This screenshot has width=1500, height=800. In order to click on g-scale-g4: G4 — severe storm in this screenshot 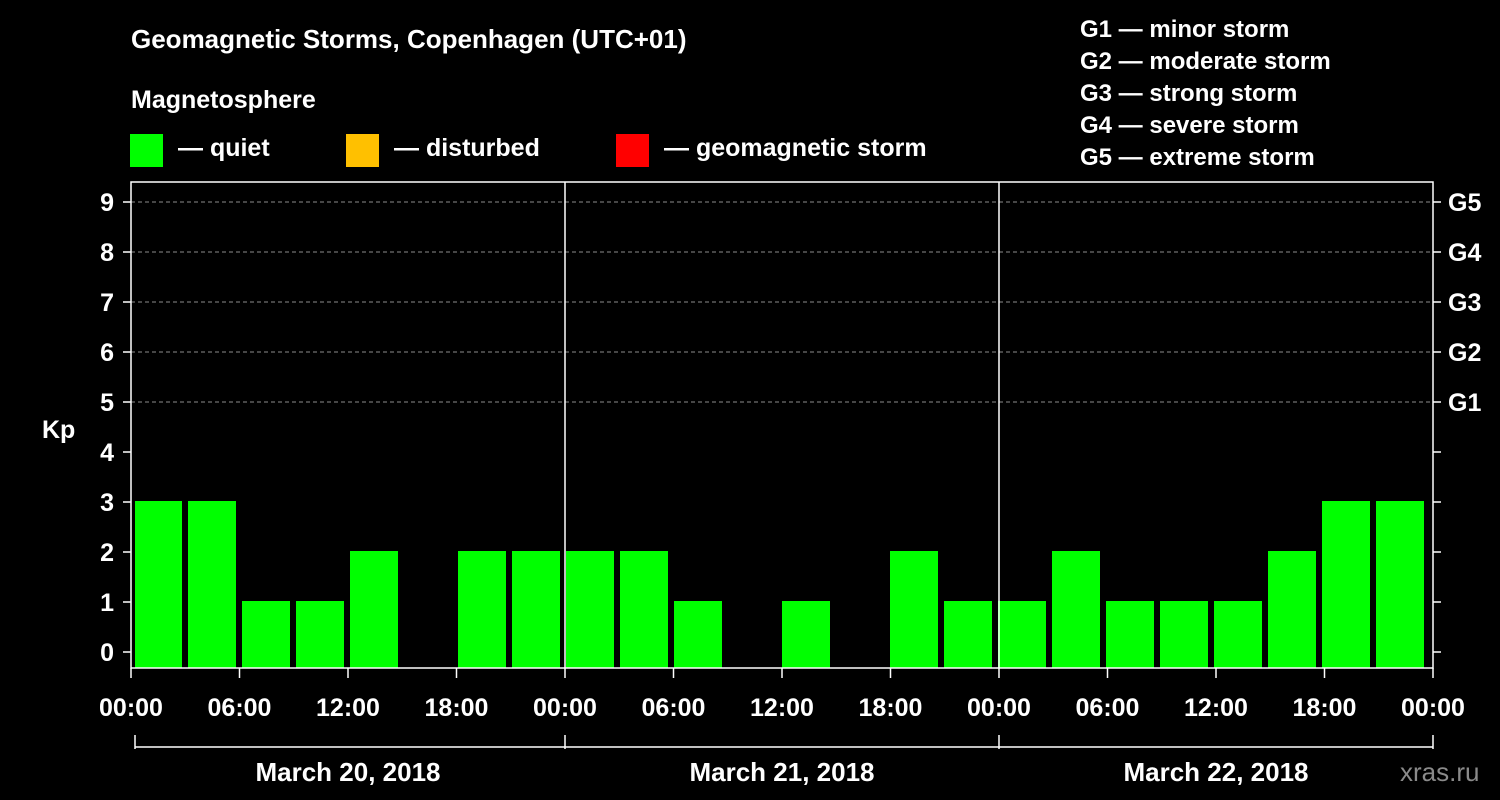, I will do `click(1189, 125)`.